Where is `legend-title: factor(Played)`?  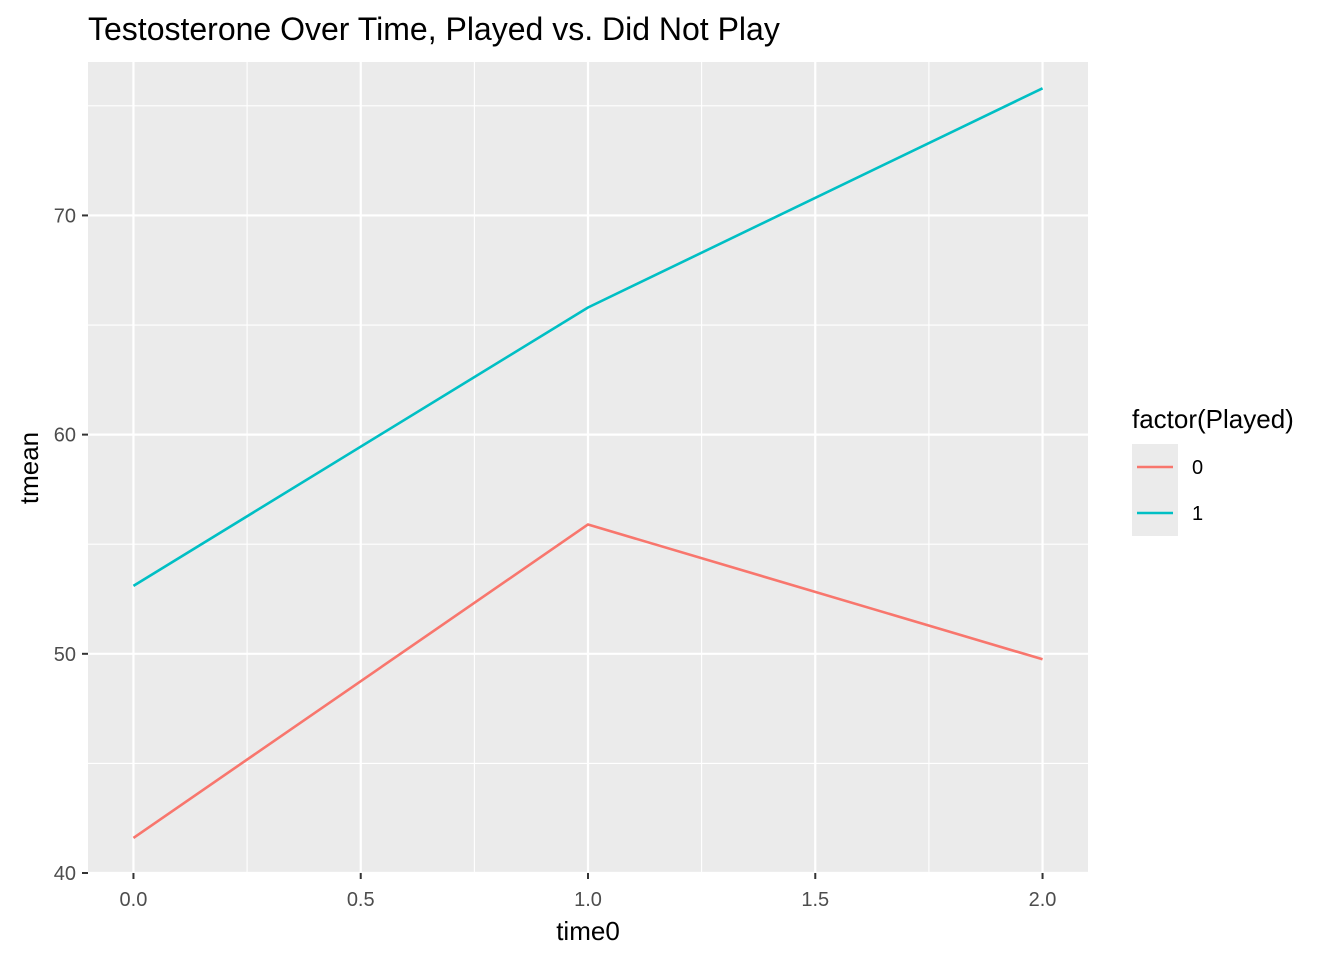 legend-title: factor(Played) is located at coordinates (1213, 419).